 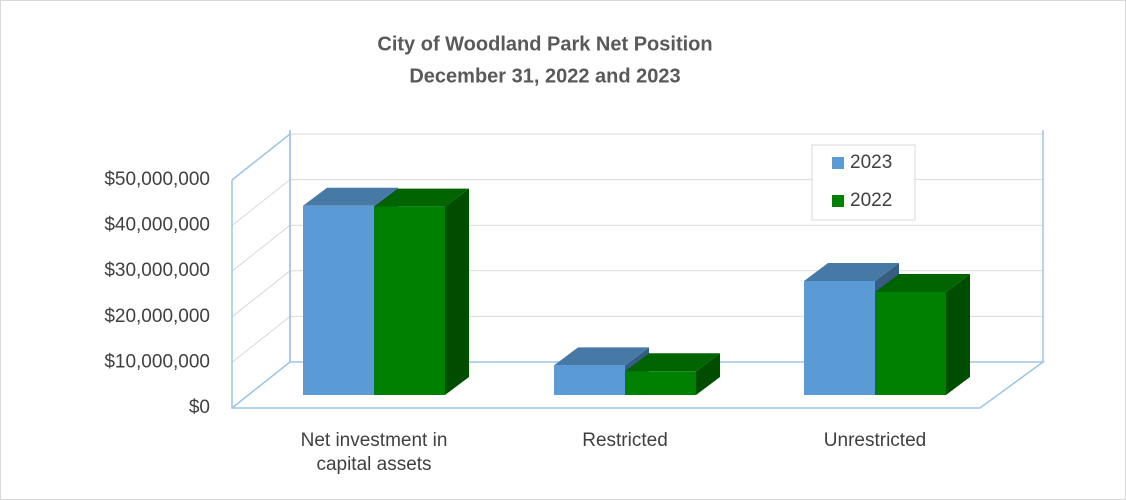 I want to click on y-tick-label: $30,000,000, so click(x=157, y=270).